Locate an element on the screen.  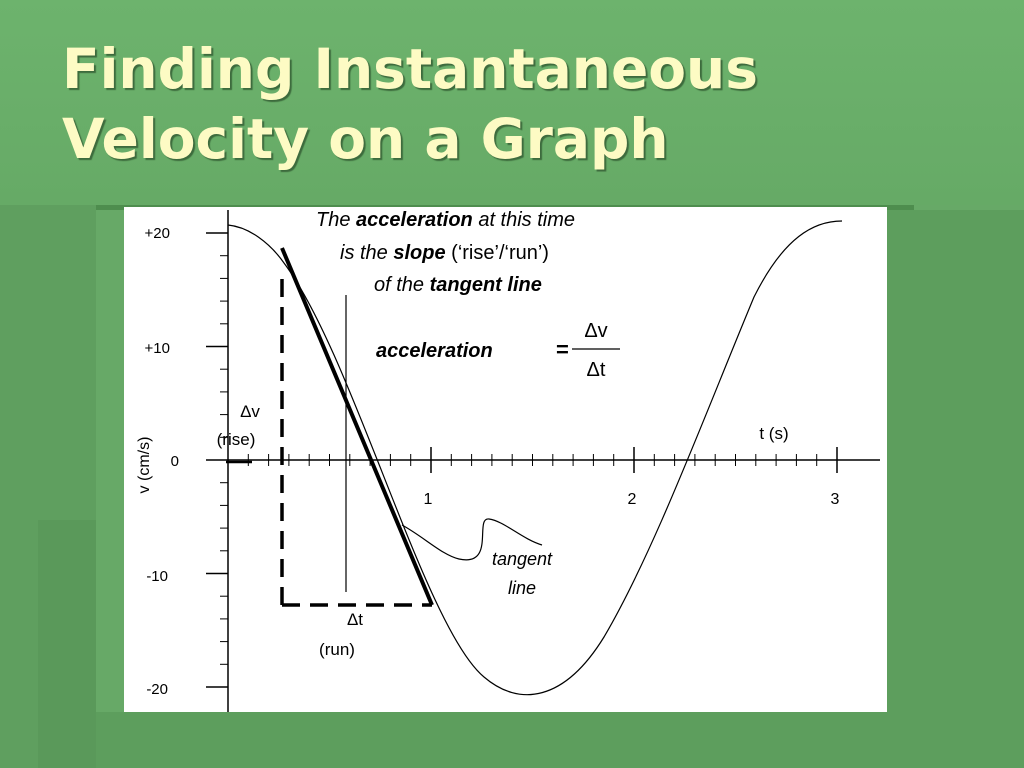
y-tick-label-zero: 0 is located at coordinates (175, 461).